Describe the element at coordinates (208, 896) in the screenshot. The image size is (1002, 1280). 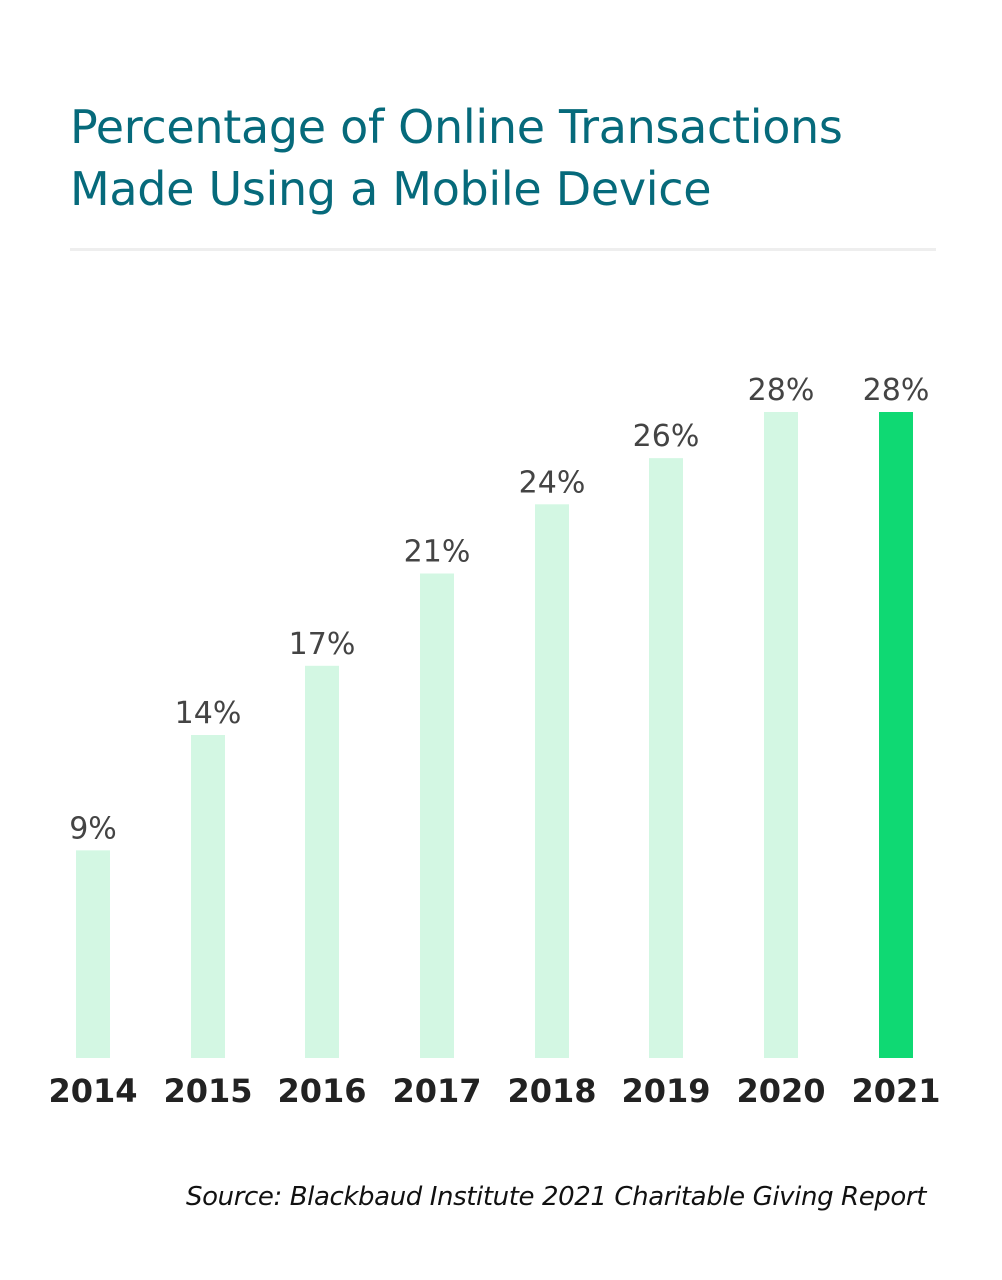
I see `bar-2015` at that location.